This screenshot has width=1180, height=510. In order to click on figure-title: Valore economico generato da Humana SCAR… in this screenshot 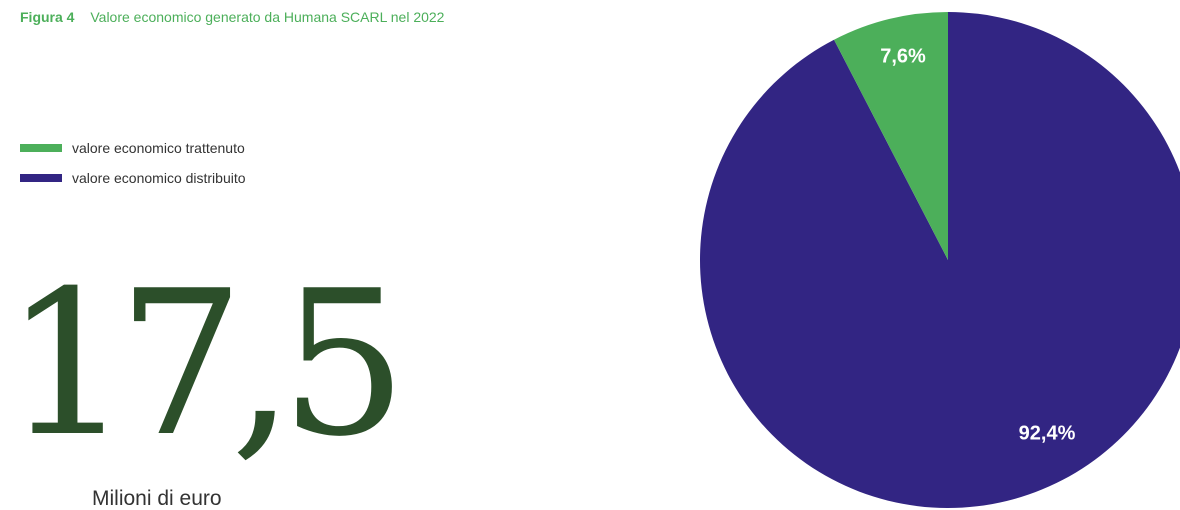, I will do `click(267, 17)`.